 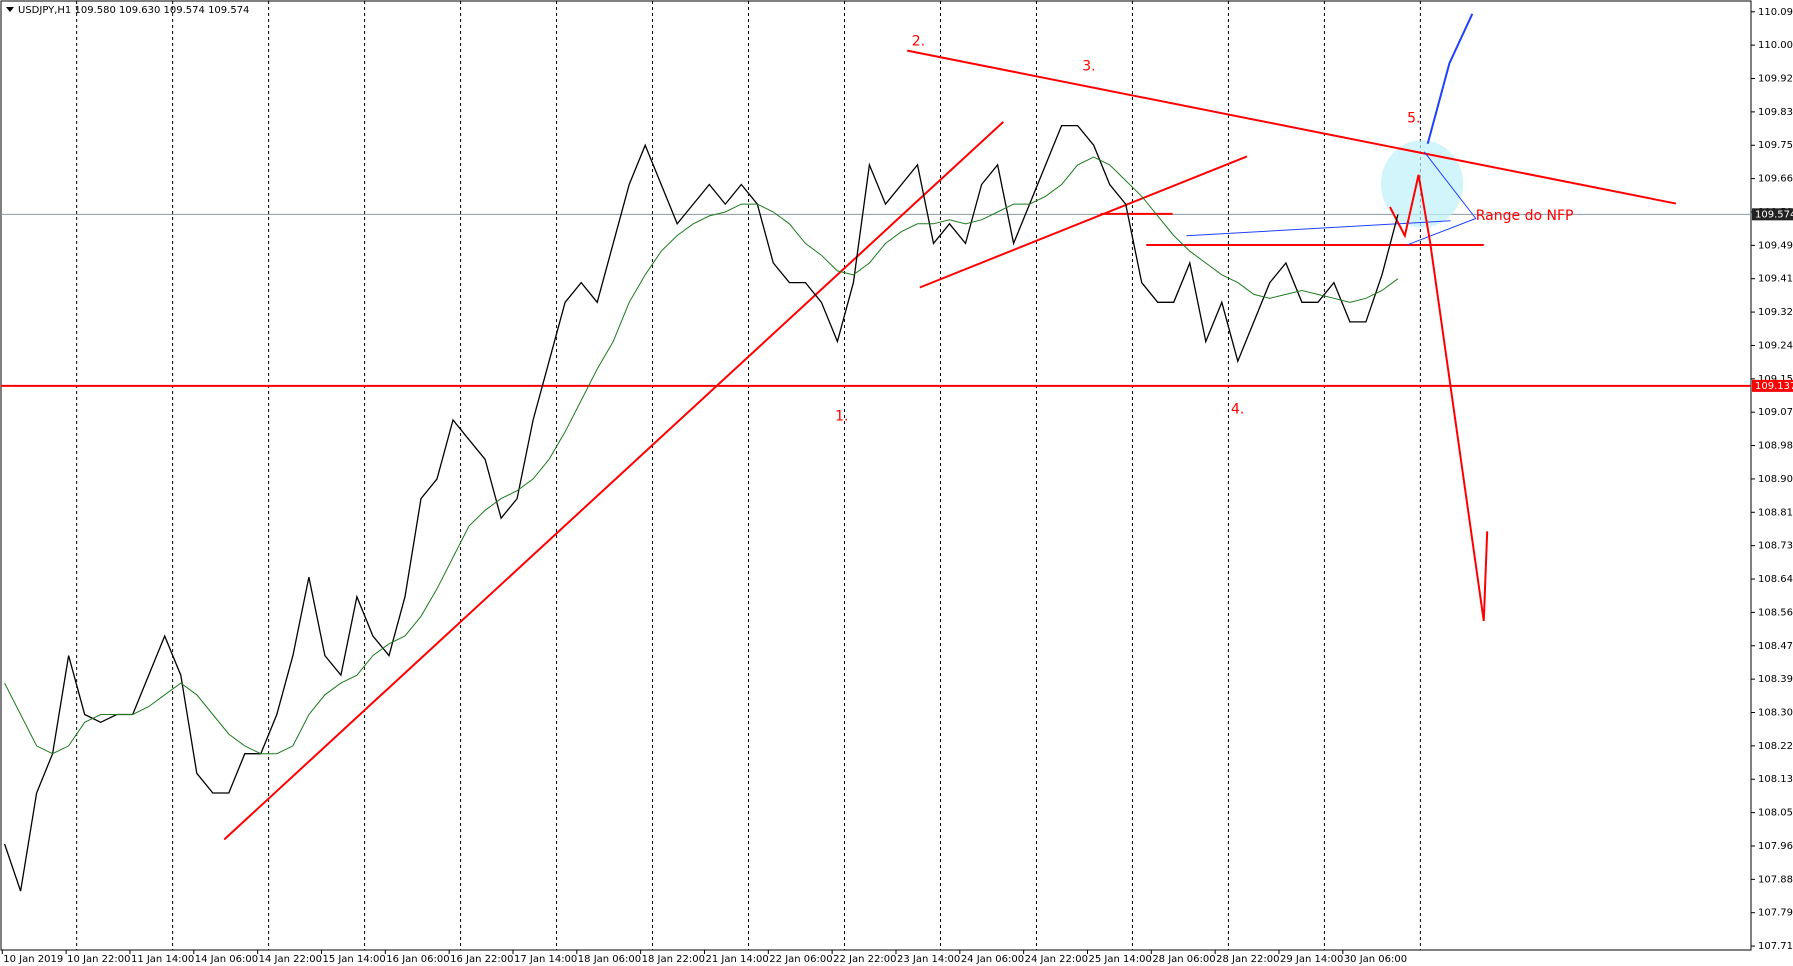 I want to click on y-tick-label: 110.090, so click(x=1775, y=12).